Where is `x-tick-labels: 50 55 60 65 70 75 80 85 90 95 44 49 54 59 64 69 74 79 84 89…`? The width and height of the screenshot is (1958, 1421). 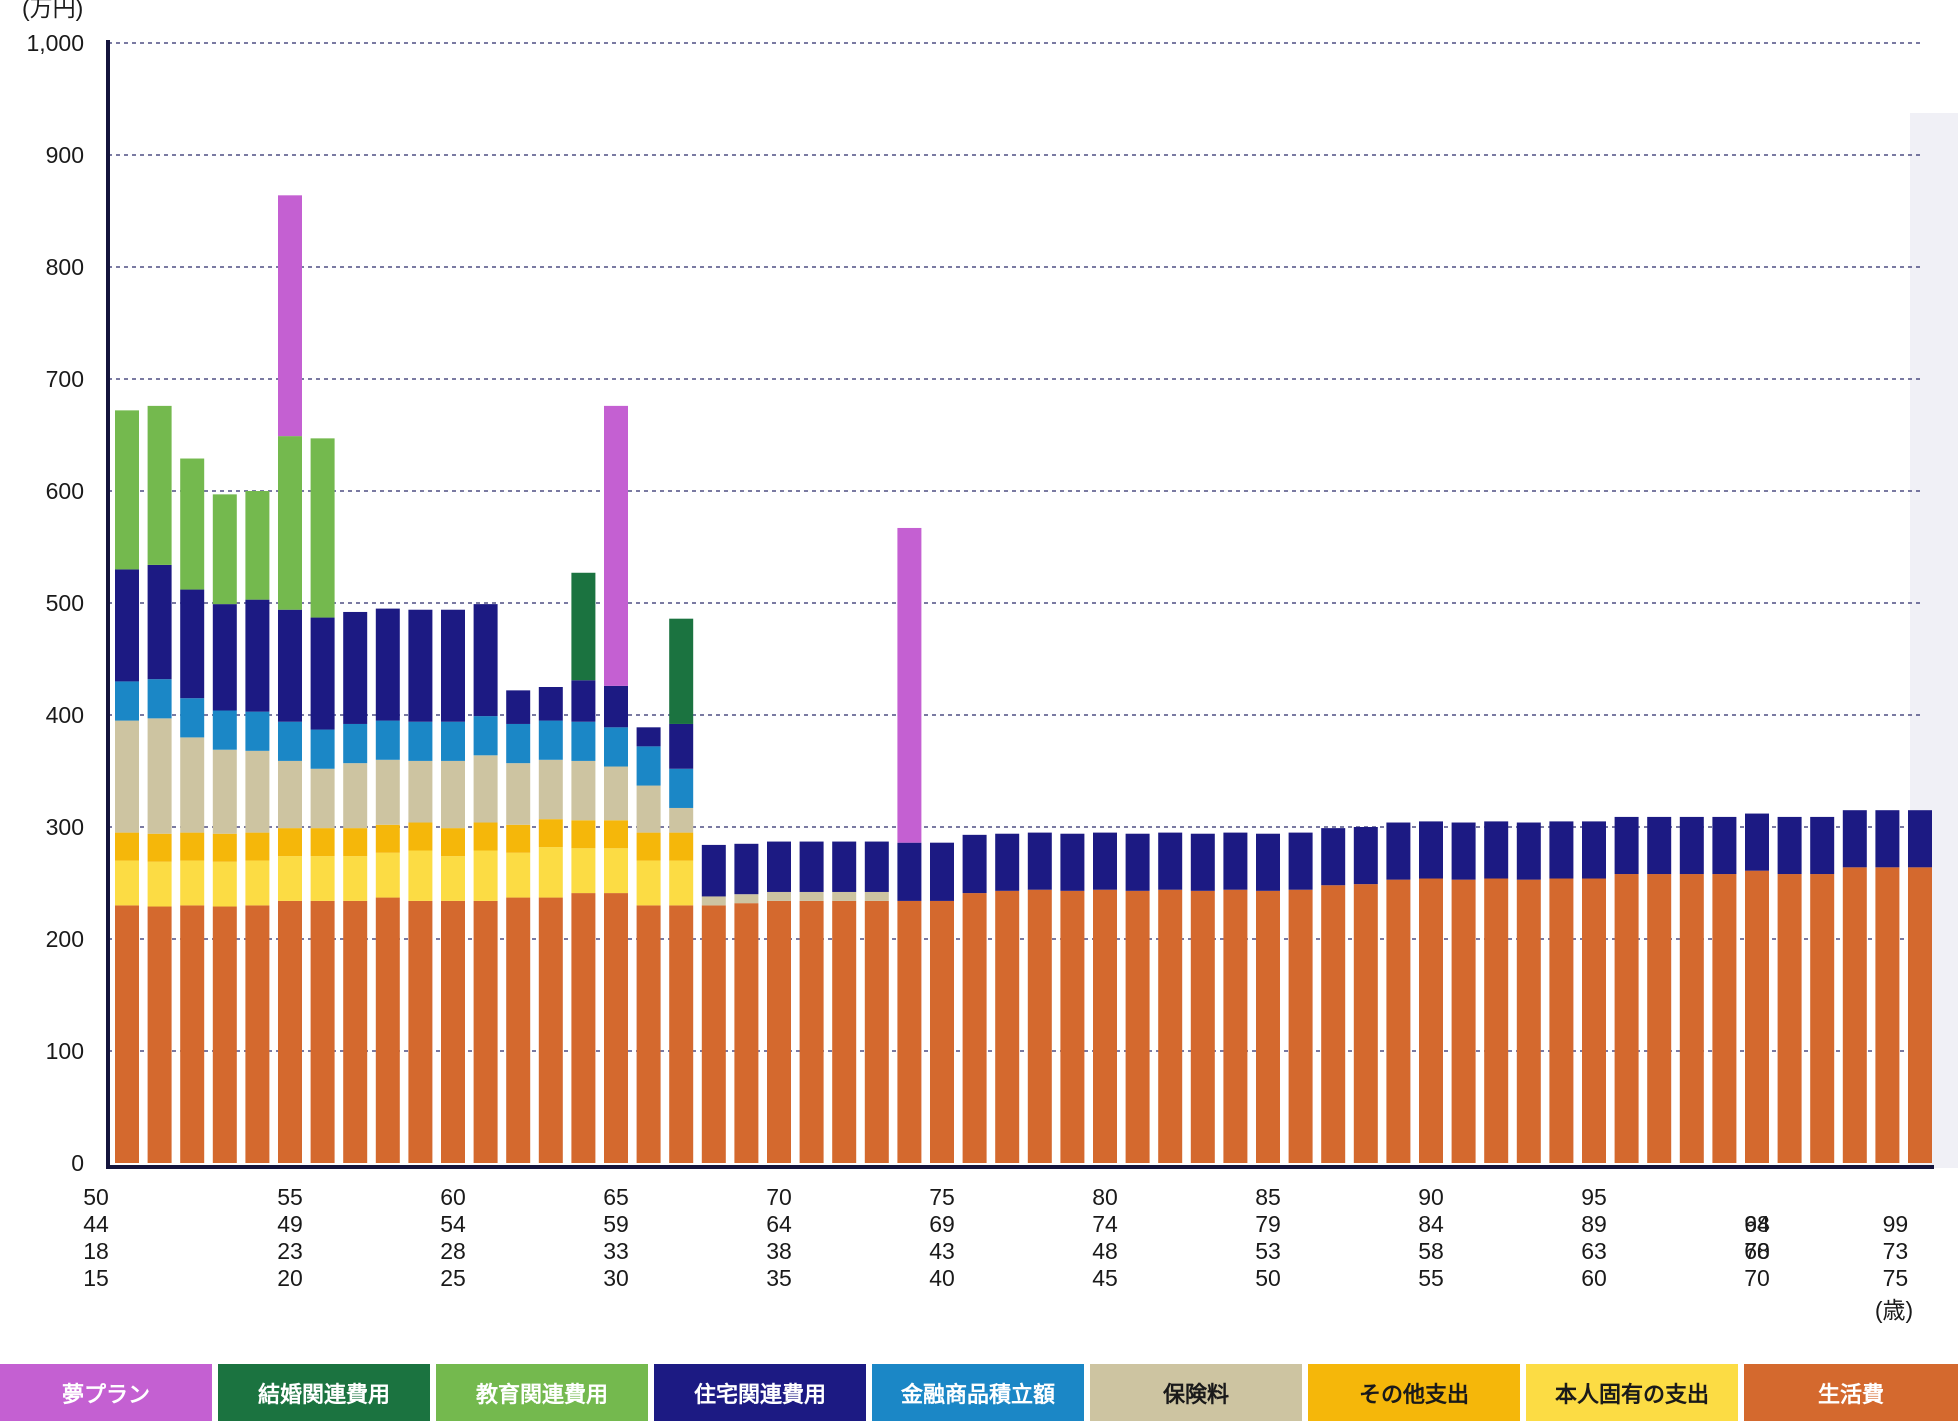 x-tick-labels: 50 55 60 65 70 75 80 85 90 95 44 49 54 59 64 69 74 79 84 89… is located at coordinates (996, 1237).